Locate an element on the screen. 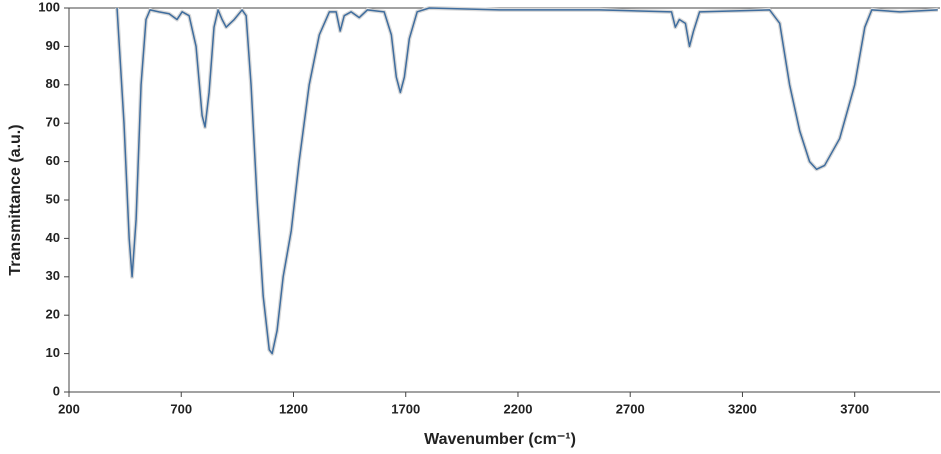 The height and width of the screenshot is (454, 941). x-tick-label: 700 is located at coordinates (181, 408).